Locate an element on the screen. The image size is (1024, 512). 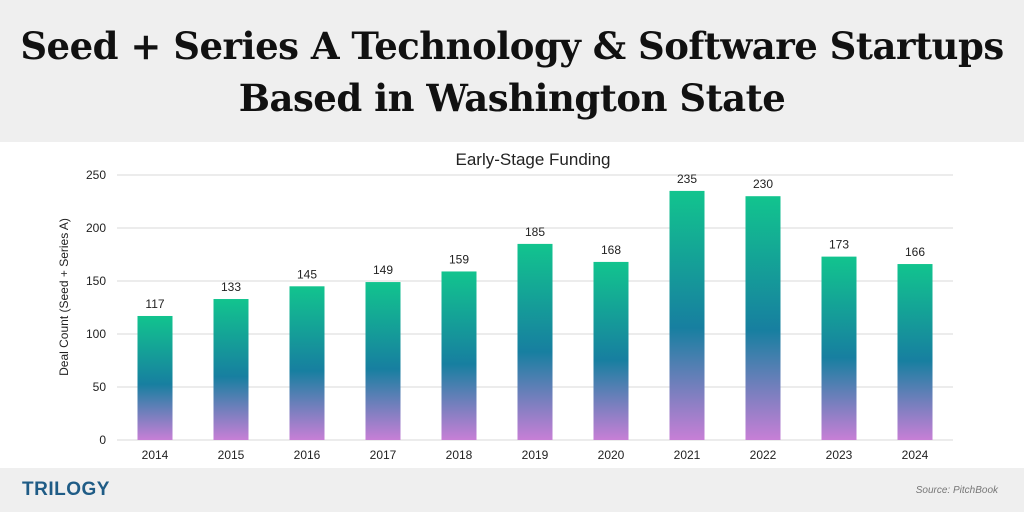
data-label-2019: 185 is located at coordinates (535, 232).